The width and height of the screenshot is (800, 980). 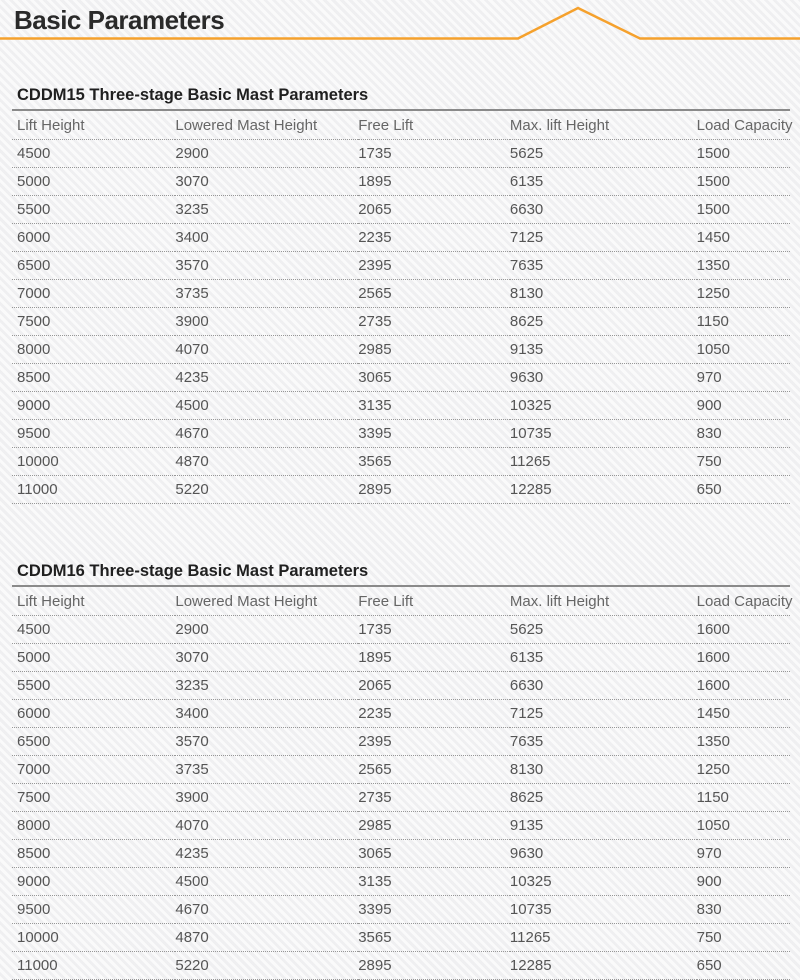 What do you see at coordinates (603, 741) in the screenshot?
I see `table-cell: 7635` at bounding box center [603, 741].